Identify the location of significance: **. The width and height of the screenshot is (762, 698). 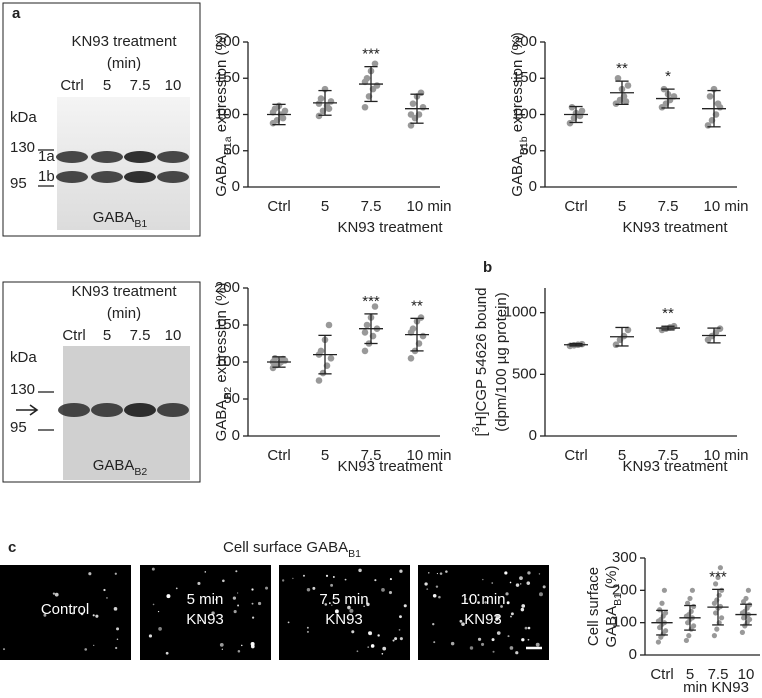
(622, 68).